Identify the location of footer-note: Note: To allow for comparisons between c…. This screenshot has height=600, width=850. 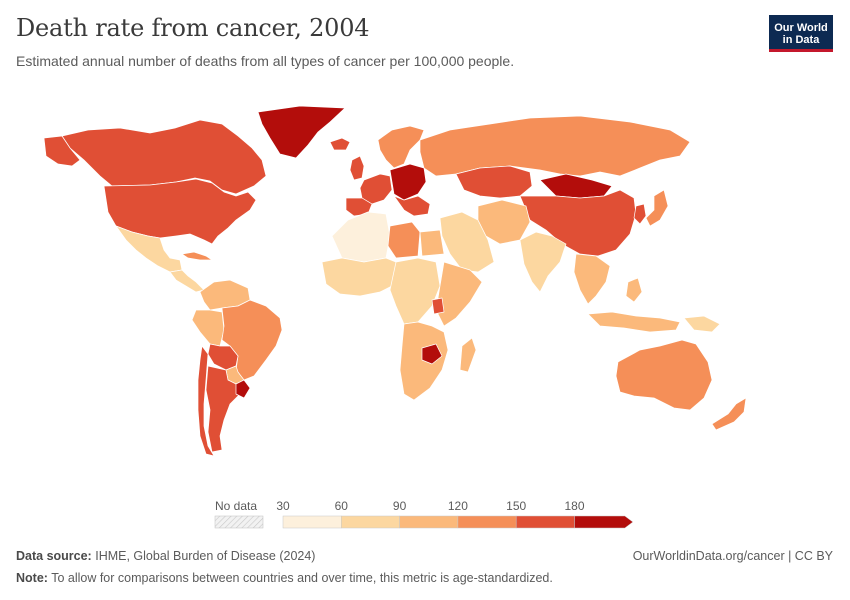
(284, 578).